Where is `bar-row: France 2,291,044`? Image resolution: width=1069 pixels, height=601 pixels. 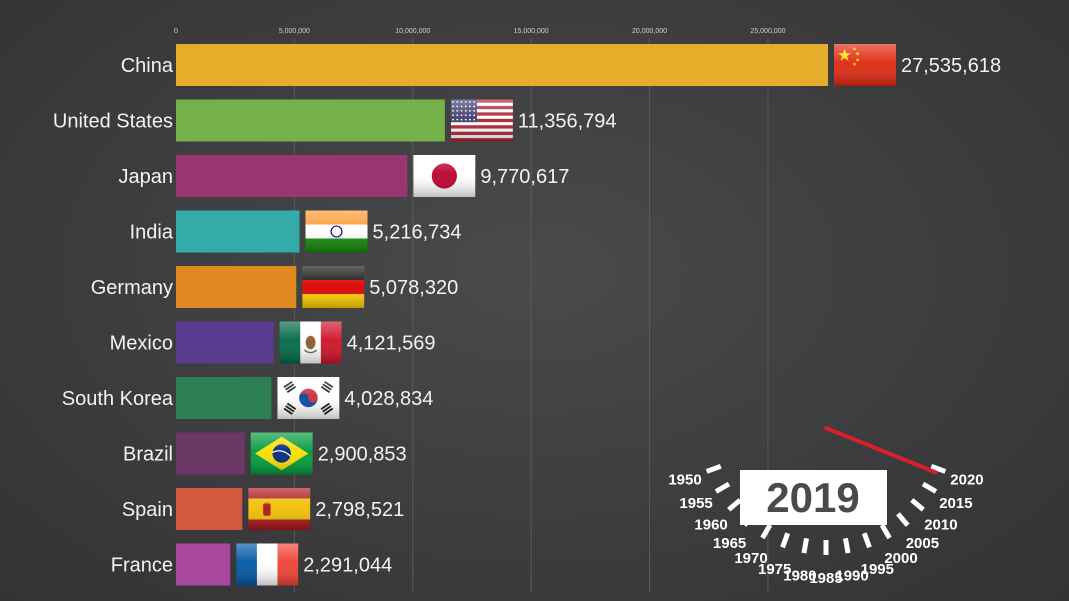 bar-row: France 2,291,044 is located at coordinates (251, 564).